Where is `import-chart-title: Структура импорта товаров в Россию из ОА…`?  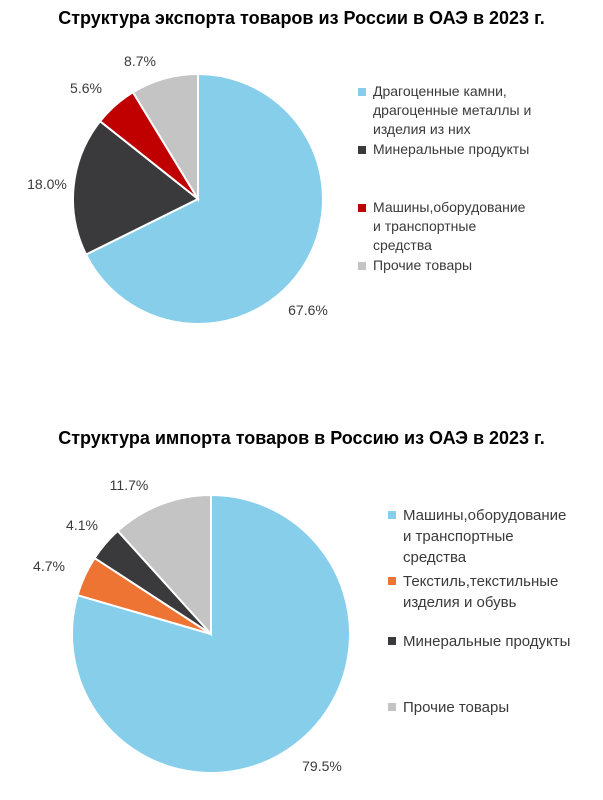 import-chart-title: Структура импорта товаров в Россию из ОА… is located at coordinates (301, 438).